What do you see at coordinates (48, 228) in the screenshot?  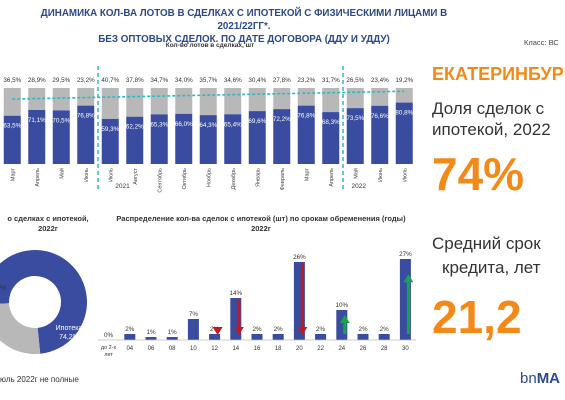 I see `donut-title-line-2: 2022г` at bounding box center [48, 228].